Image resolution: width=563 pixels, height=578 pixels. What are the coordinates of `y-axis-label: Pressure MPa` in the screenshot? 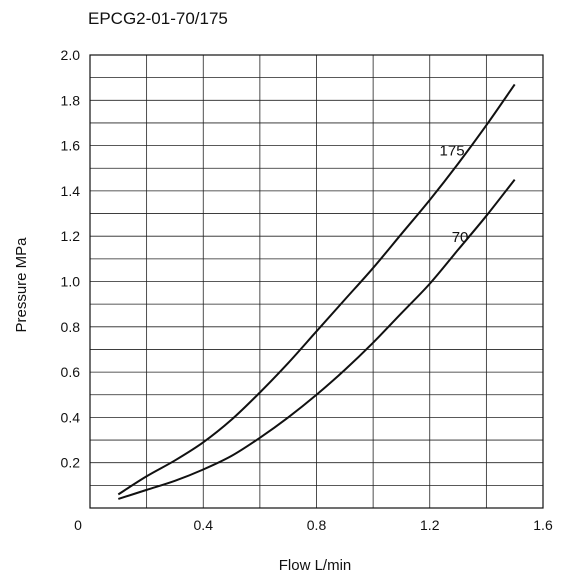 It's located at (21, 285).